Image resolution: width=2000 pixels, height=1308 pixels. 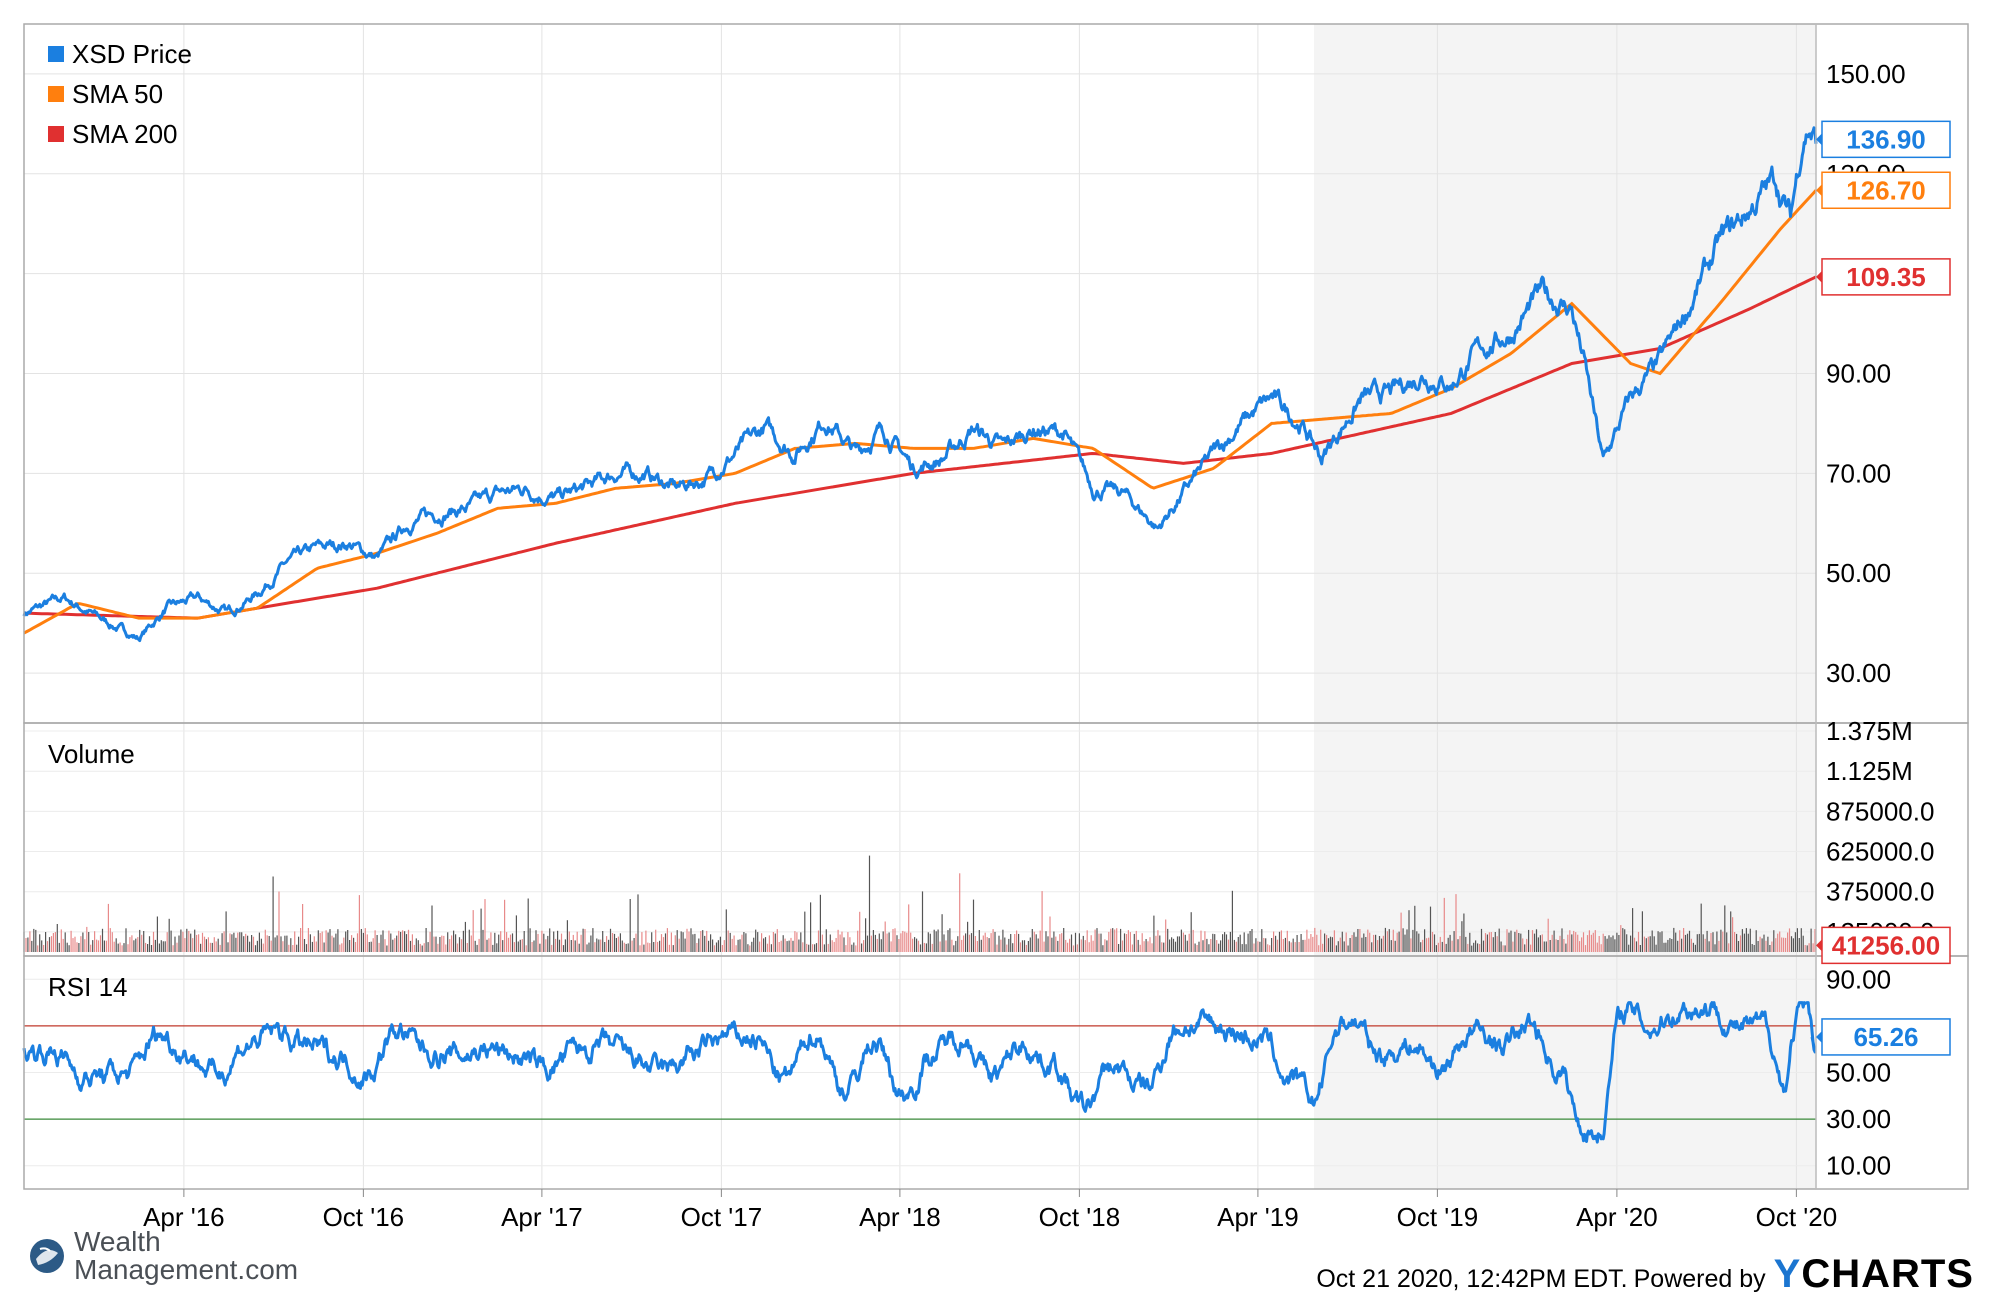 I want to click on rsi-line, so click(x=919, y=1072).